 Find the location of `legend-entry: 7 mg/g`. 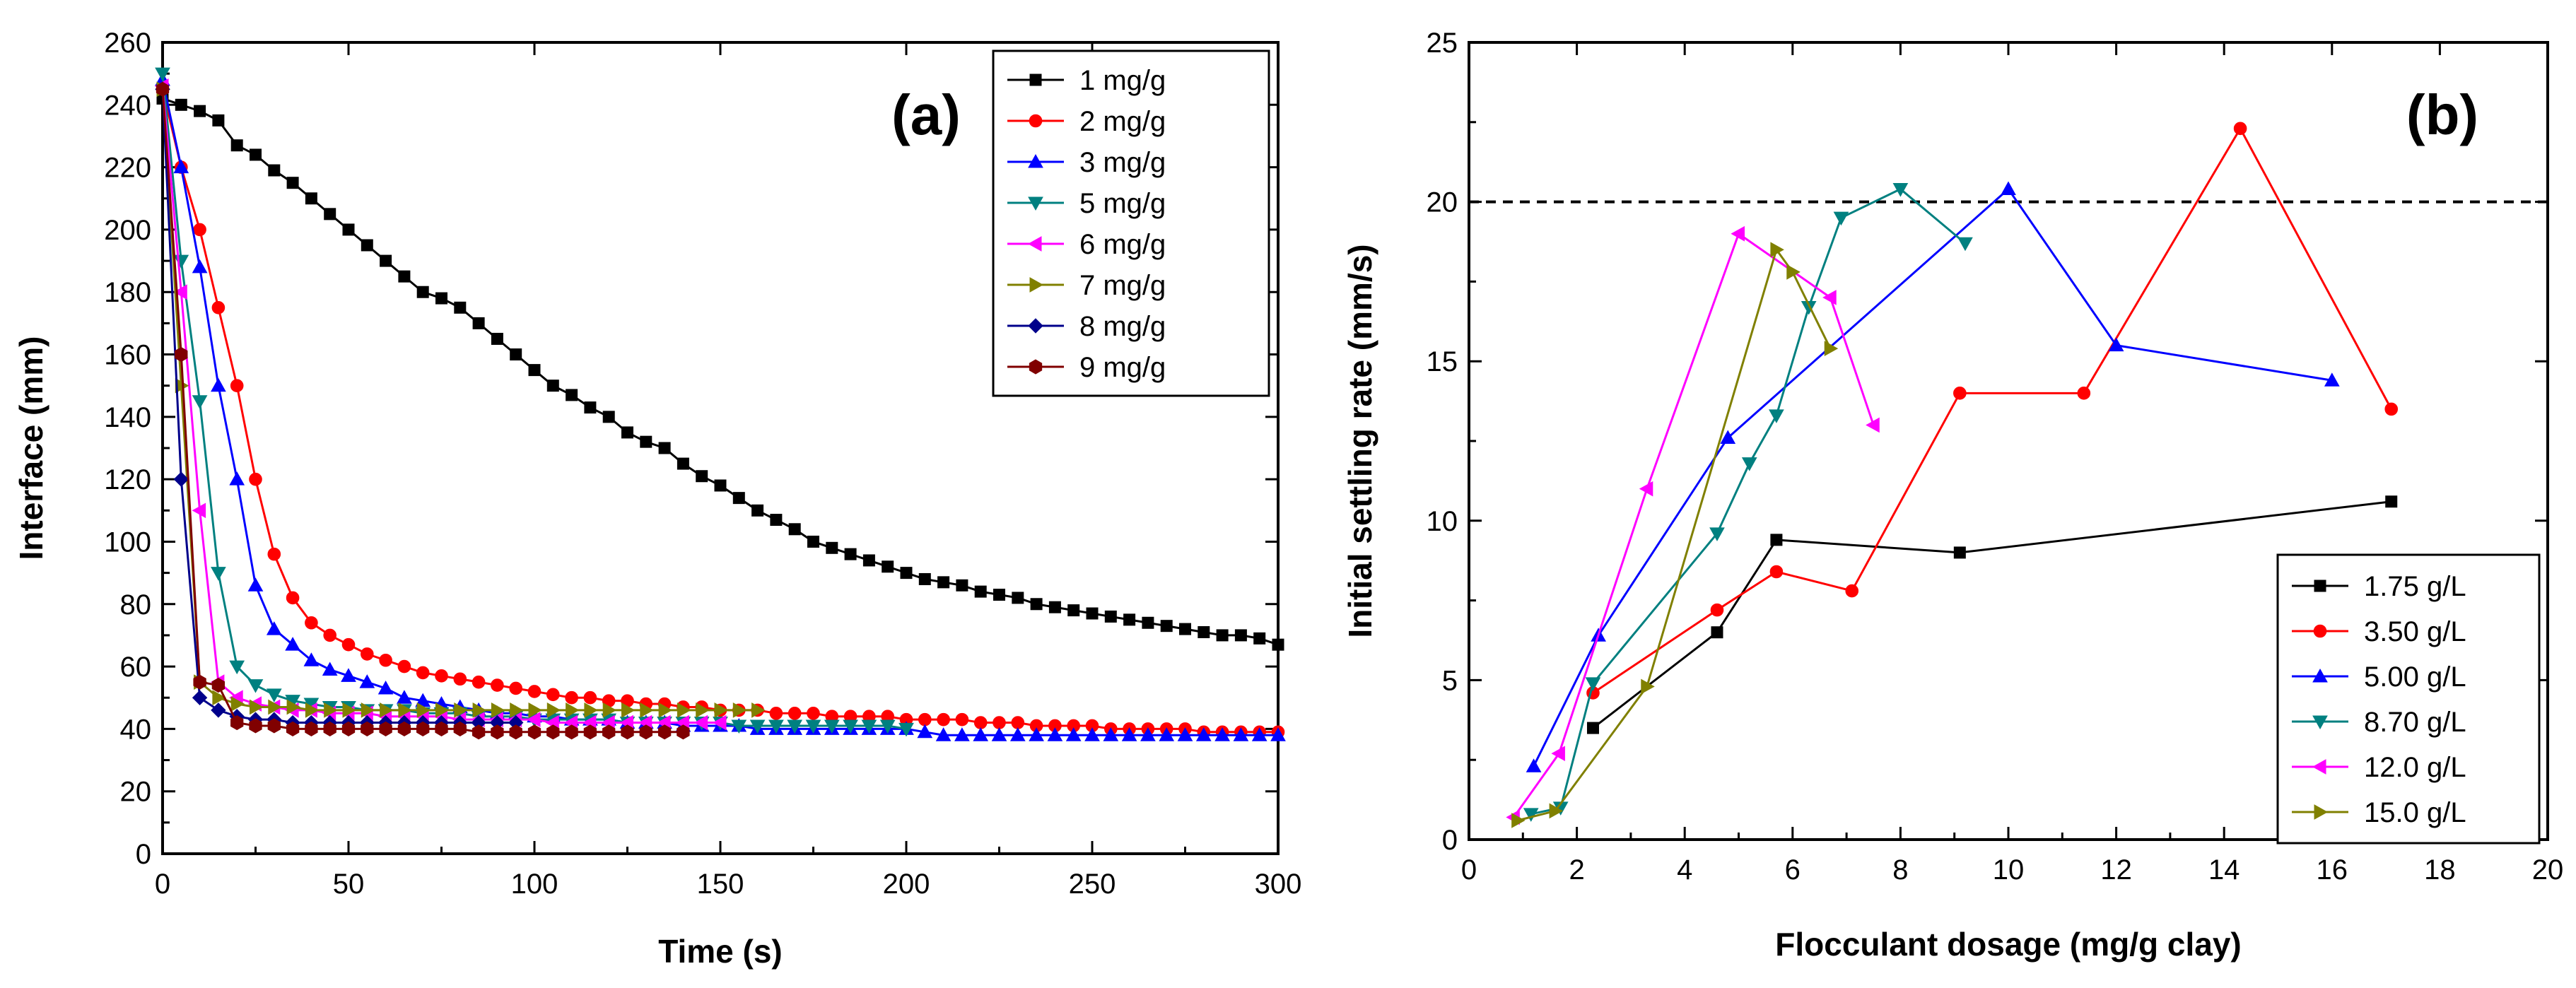

legend-entry: 7 mg/g is located at coordinates (1086, 285).